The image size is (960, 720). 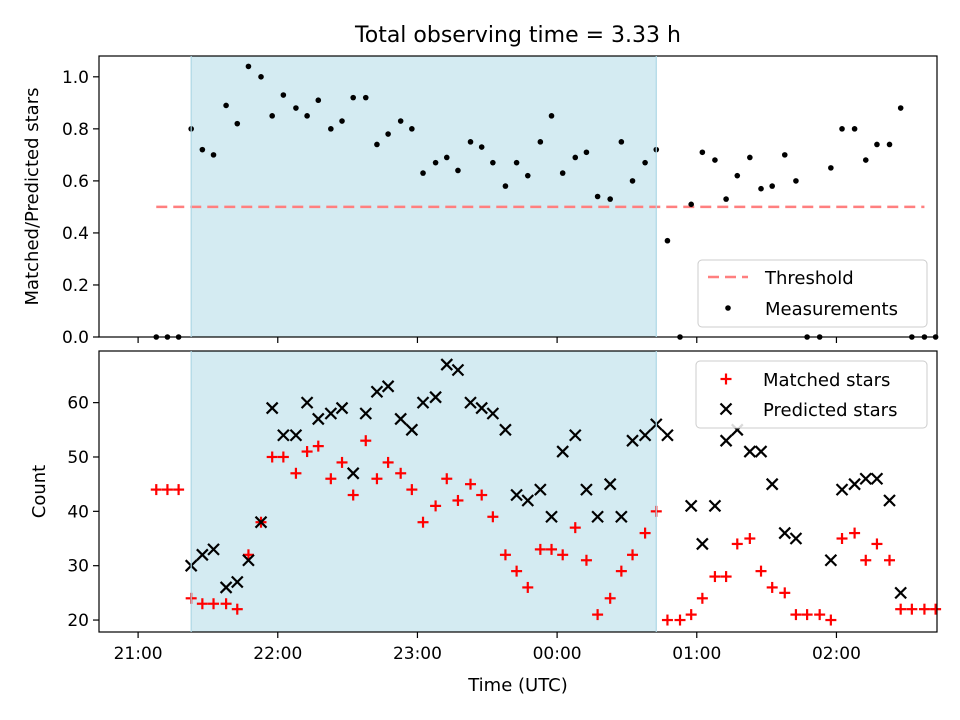 What do you see at coordinates (517, 35) in the screenshot?
I see `figure-title: Total observing time = 3.33 h` at bounding box center [517, 35].